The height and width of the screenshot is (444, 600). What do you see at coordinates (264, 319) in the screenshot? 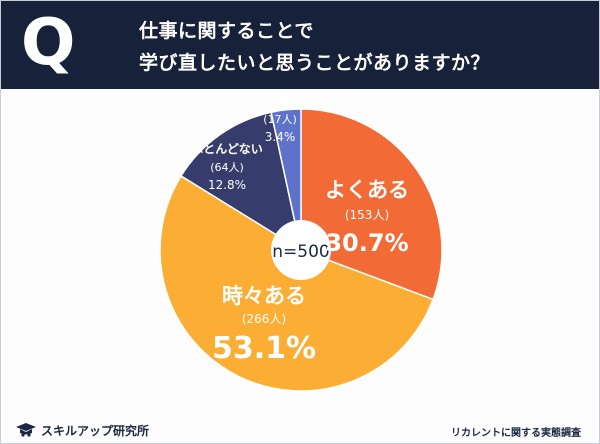
I see `slice-count: (266人)` at bounding box center [264, 319].